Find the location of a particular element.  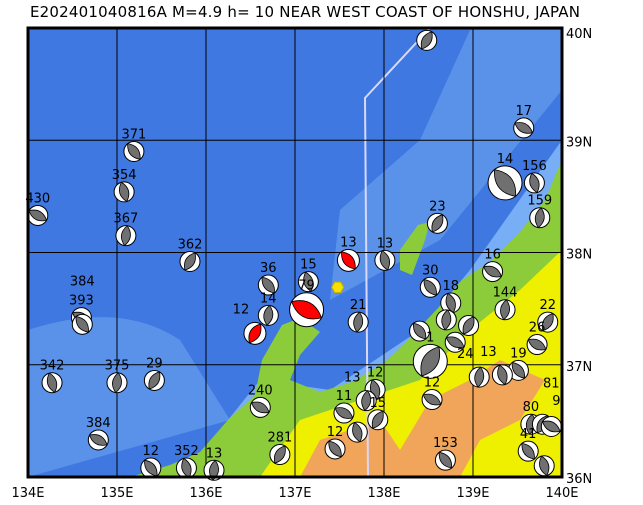

sado-island is located at coordinates (415, 248).